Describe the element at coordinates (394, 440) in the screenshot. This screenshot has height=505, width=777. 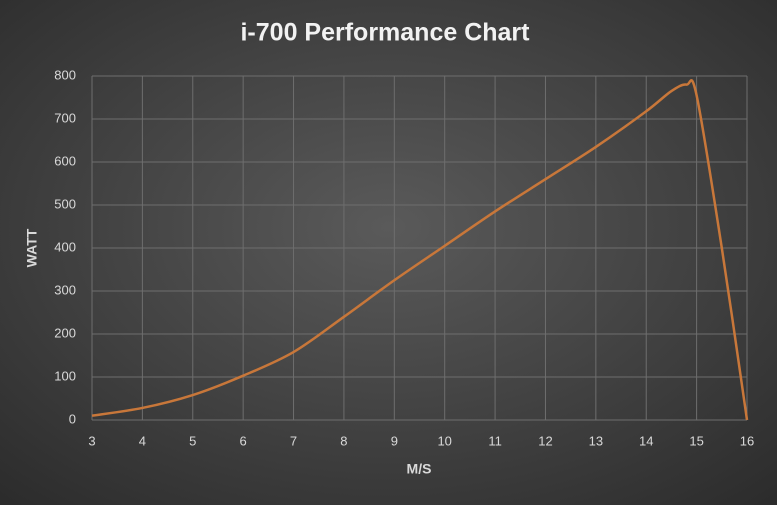
I see `x-tick-label: 9` at that location.